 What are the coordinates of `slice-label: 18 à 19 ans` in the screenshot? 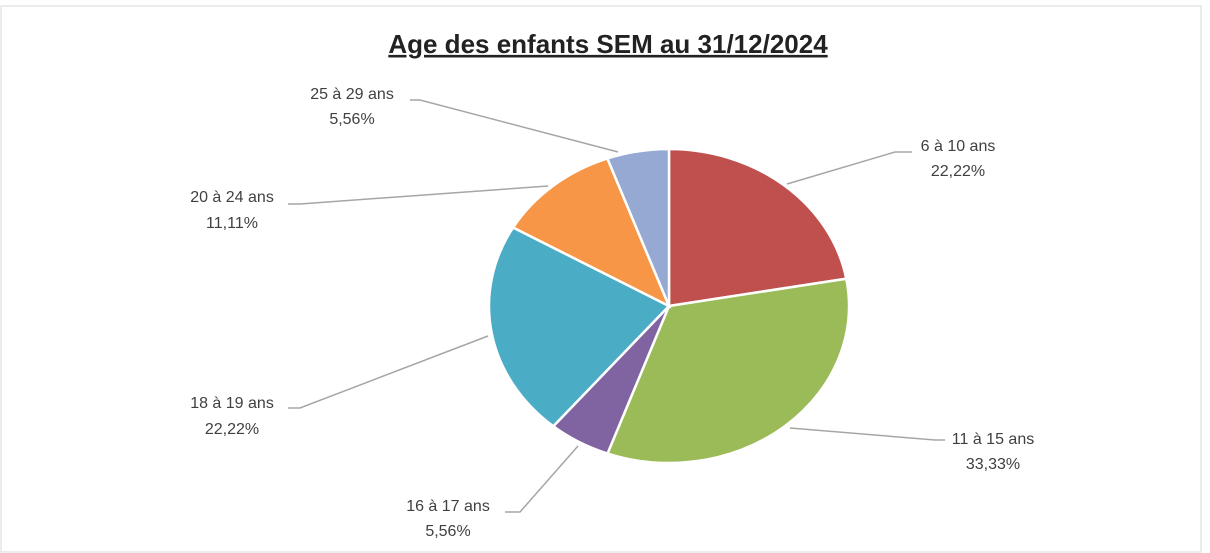 It's located at (232, 403).